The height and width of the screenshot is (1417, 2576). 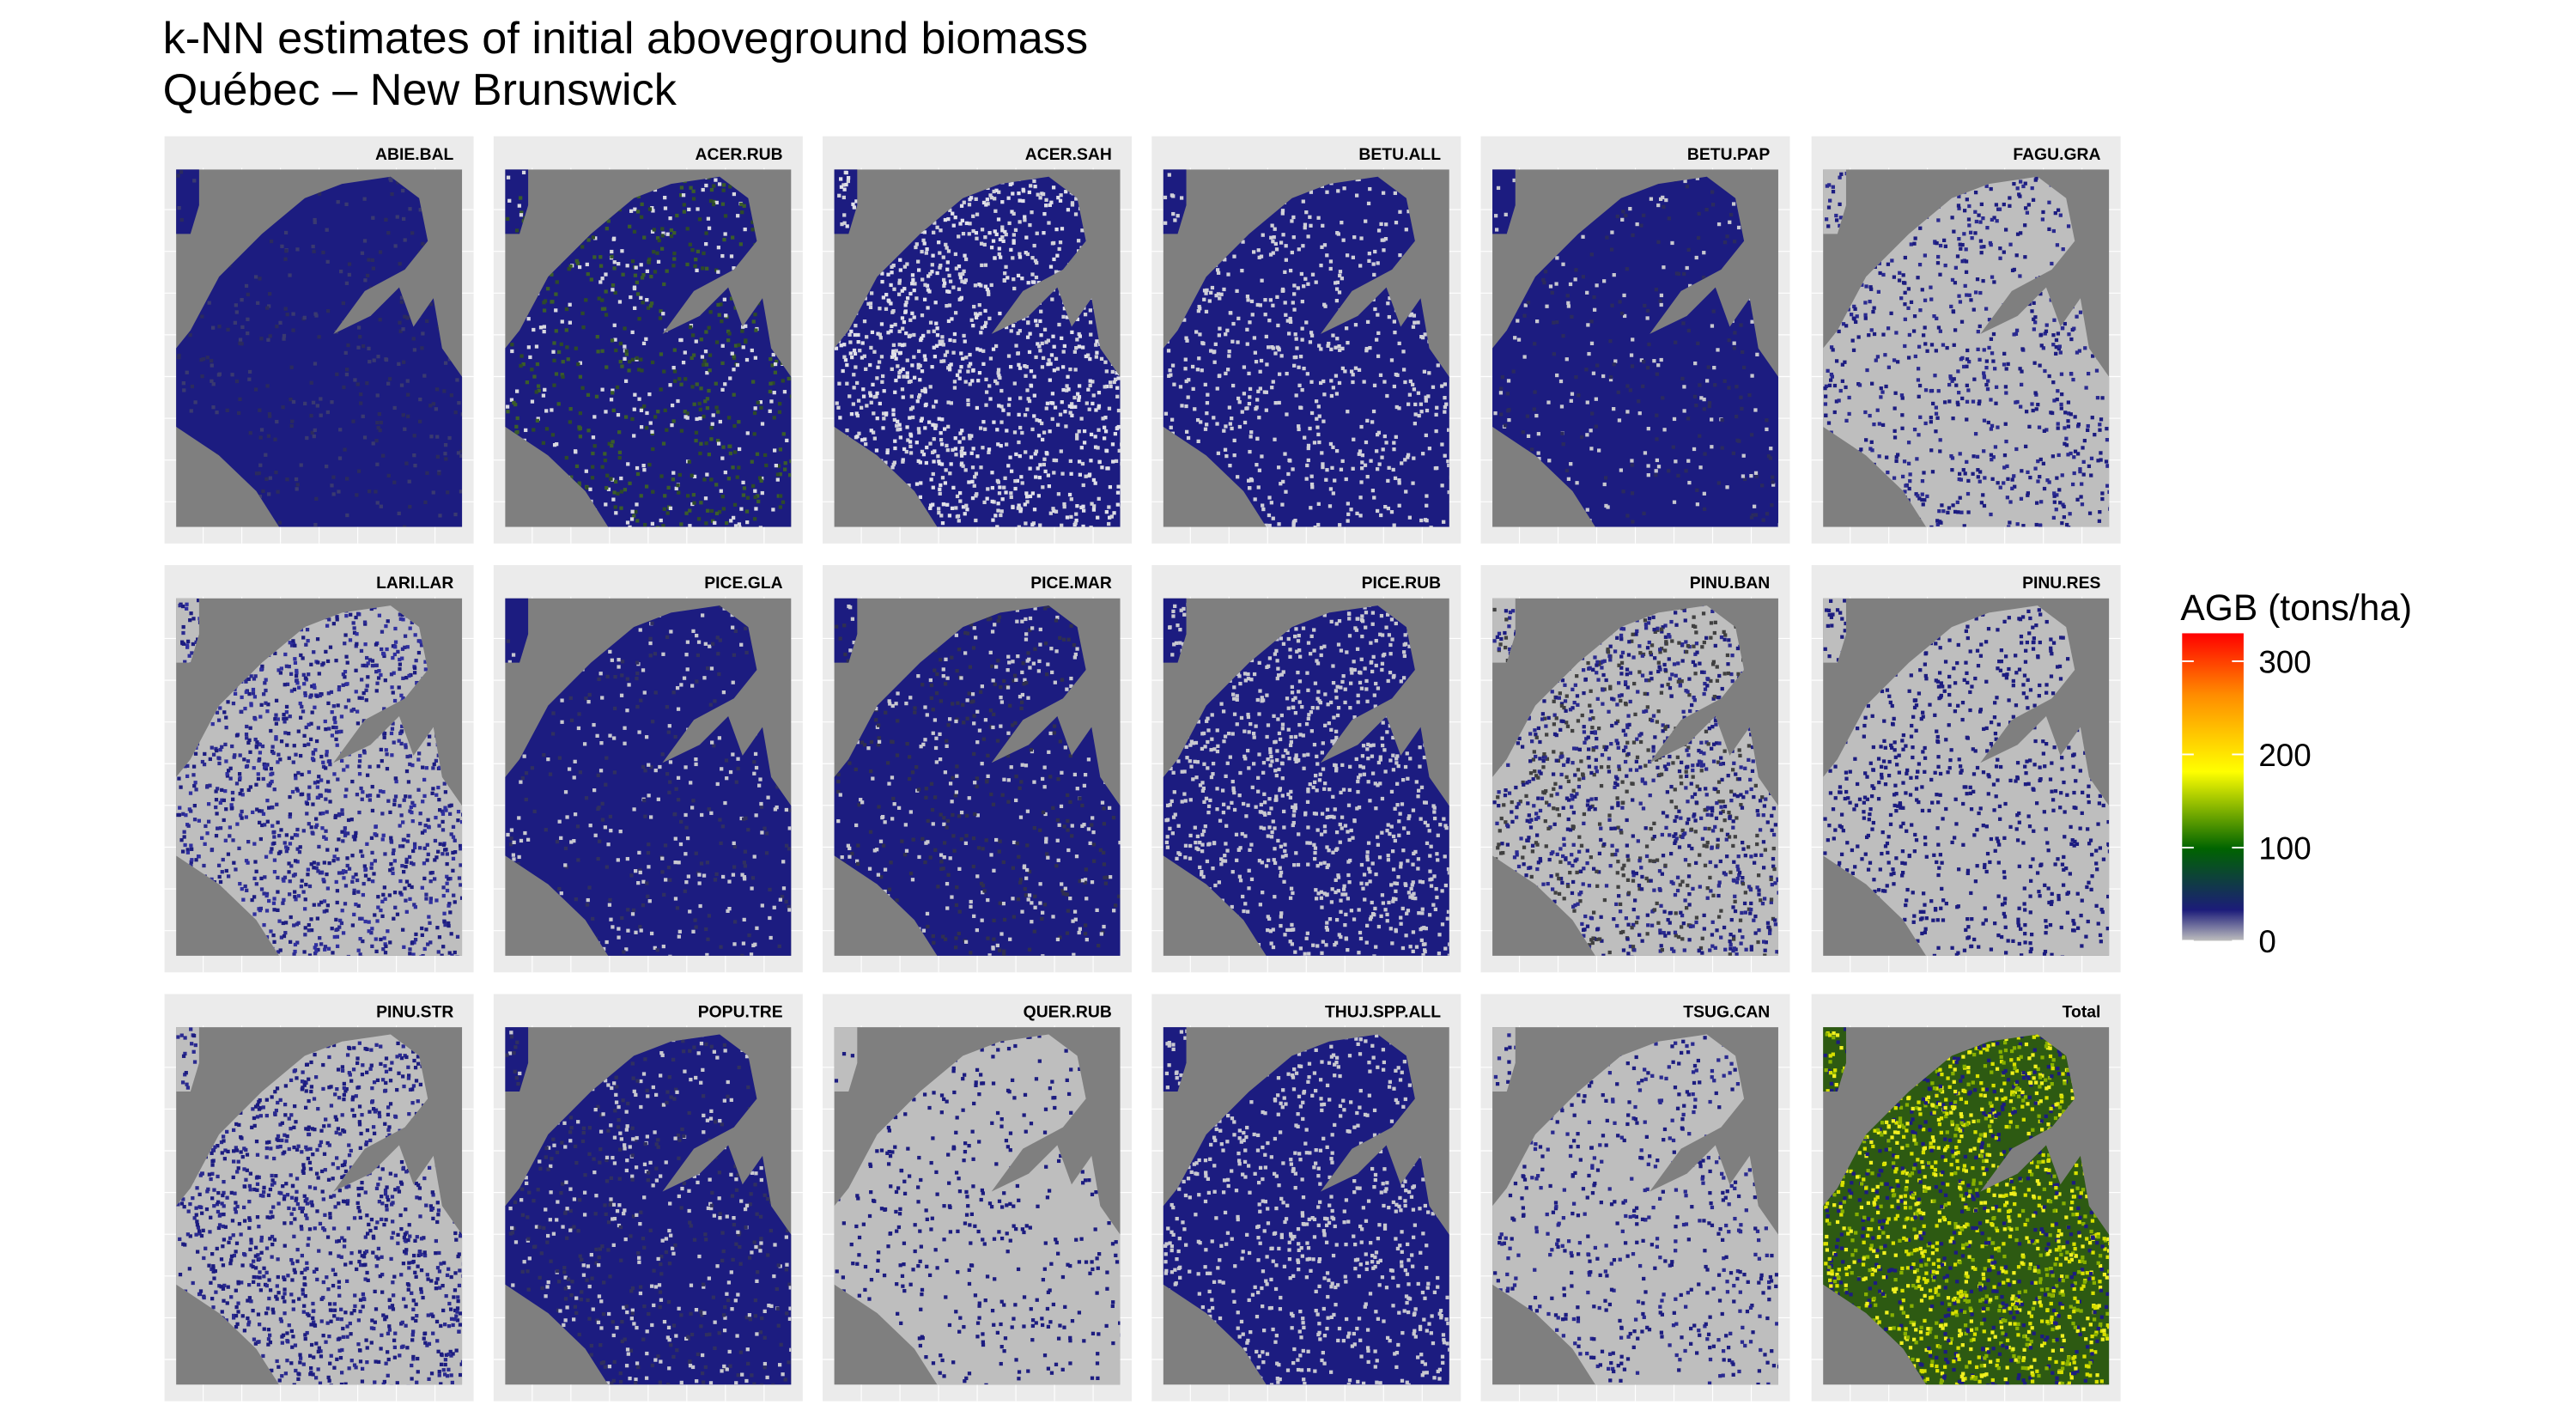 I want to click on facet-panel: BETU.ALL, so click(x=1306, y=340).